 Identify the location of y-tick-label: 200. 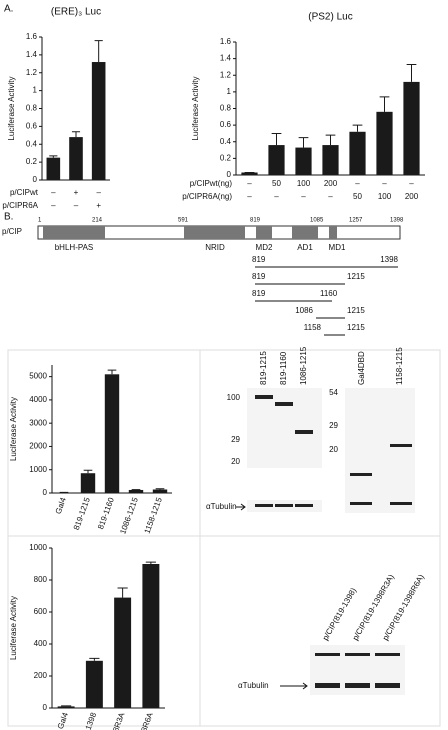
(41, 675).